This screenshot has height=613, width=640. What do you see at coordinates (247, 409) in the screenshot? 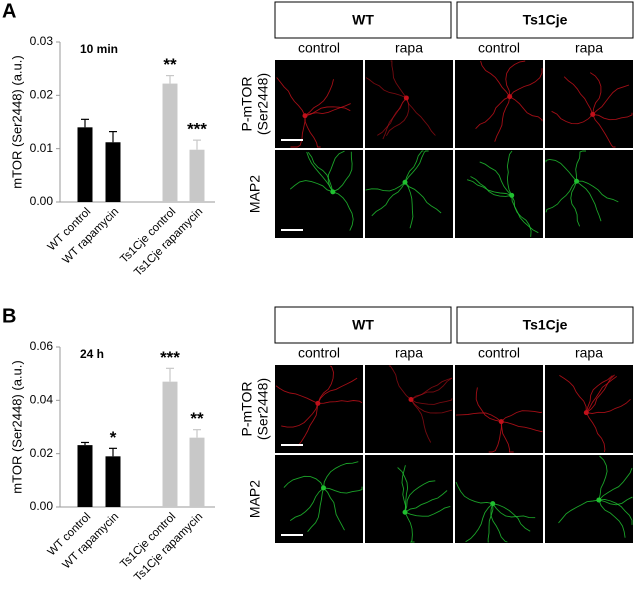
I see `row-label: P-mTOR` at bounding box center [247, 409].